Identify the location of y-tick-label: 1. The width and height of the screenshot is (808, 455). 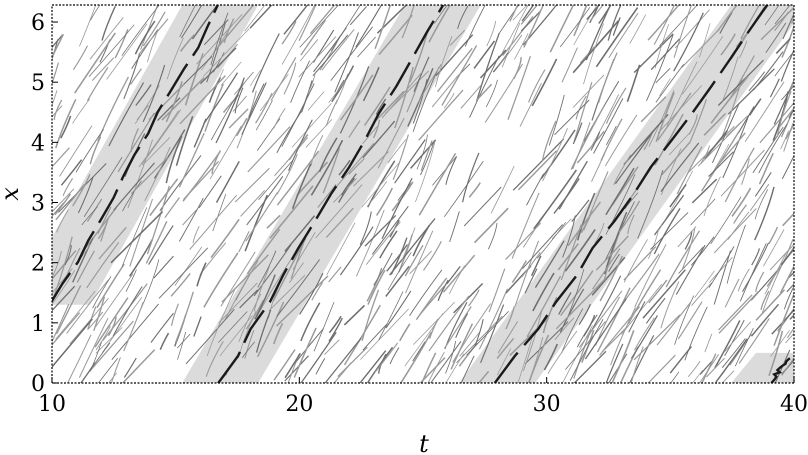
(38, 324).